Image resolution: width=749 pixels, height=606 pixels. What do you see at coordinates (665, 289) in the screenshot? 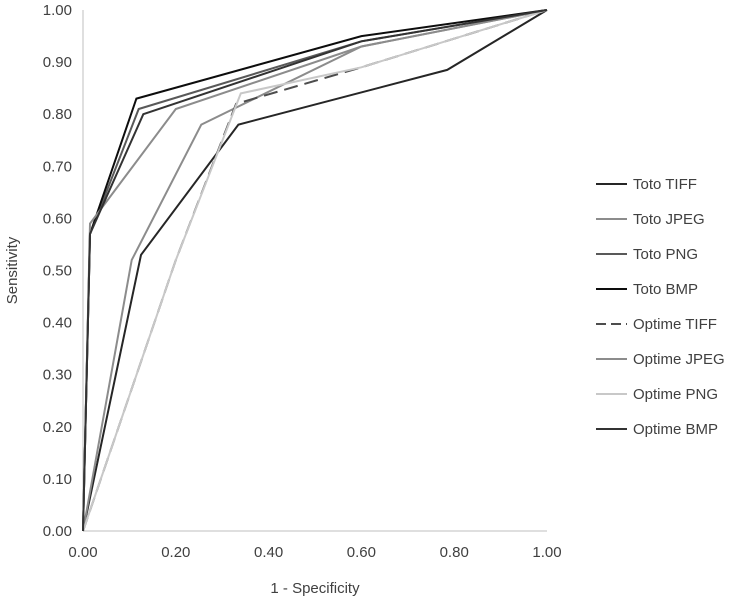
I see `legend-label: Toto BMP` at bounding box center [665, 289].